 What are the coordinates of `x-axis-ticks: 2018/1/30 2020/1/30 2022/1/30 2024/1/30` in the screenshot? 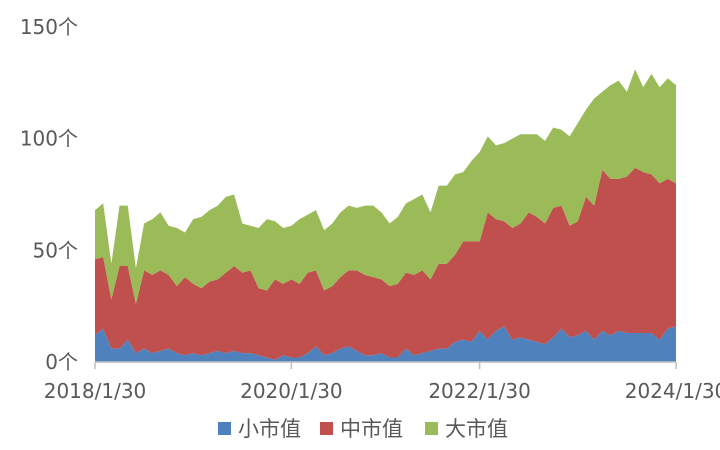 It's located at (382, 382).